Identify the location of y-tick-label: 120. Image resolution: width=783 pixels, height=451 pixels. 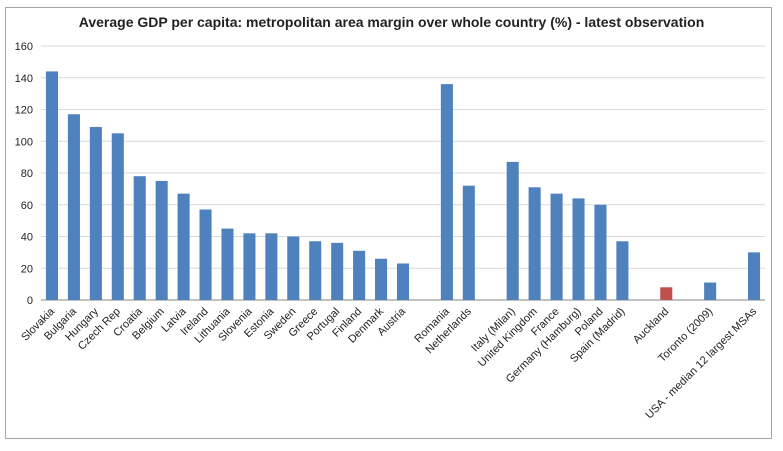
(24, 111).